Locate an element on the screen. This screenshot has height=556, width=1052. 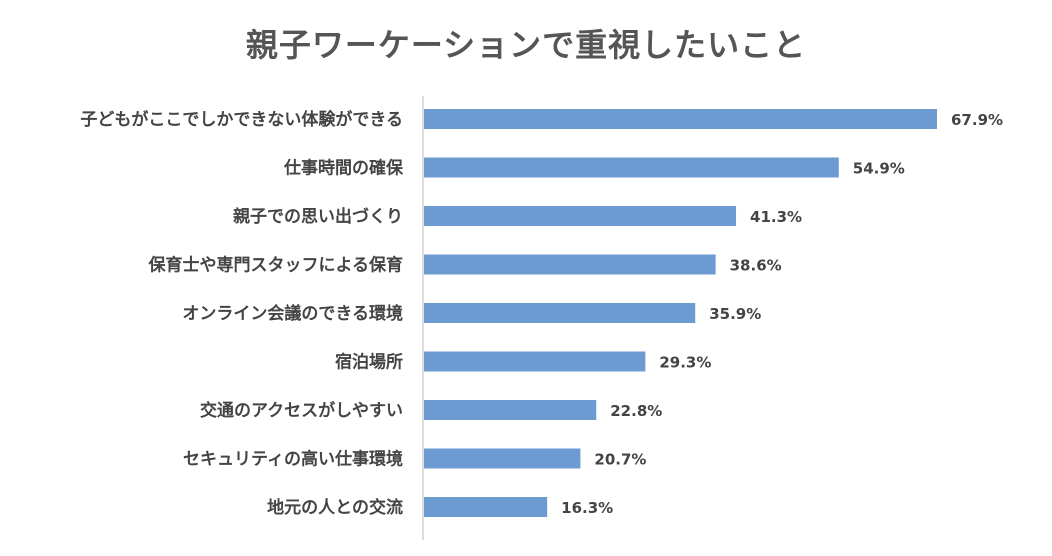
category-label: 子どもがここでしかできない体験ができる is located at coordinates (241, 119).